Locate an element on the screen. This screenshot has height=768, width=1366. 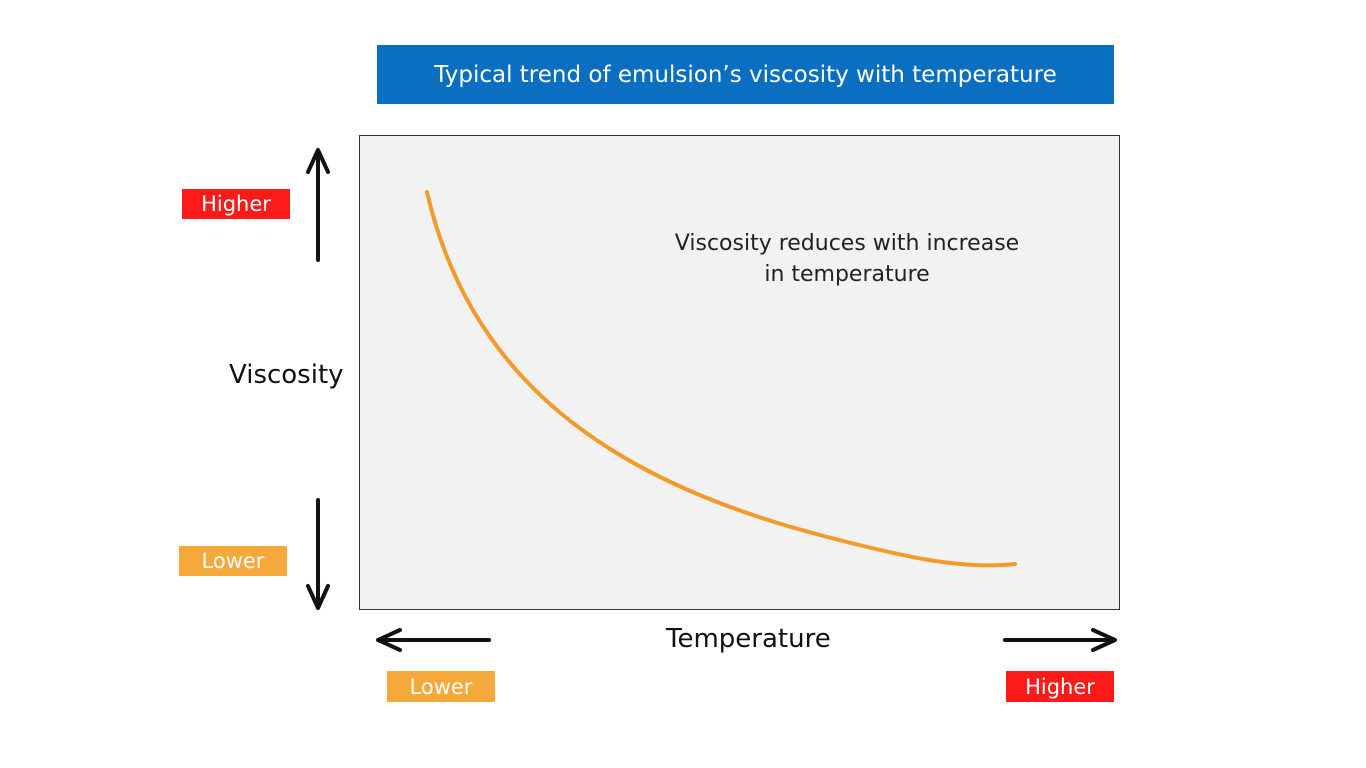
x-axis-left-arrow is located at coordinates (433, 640).